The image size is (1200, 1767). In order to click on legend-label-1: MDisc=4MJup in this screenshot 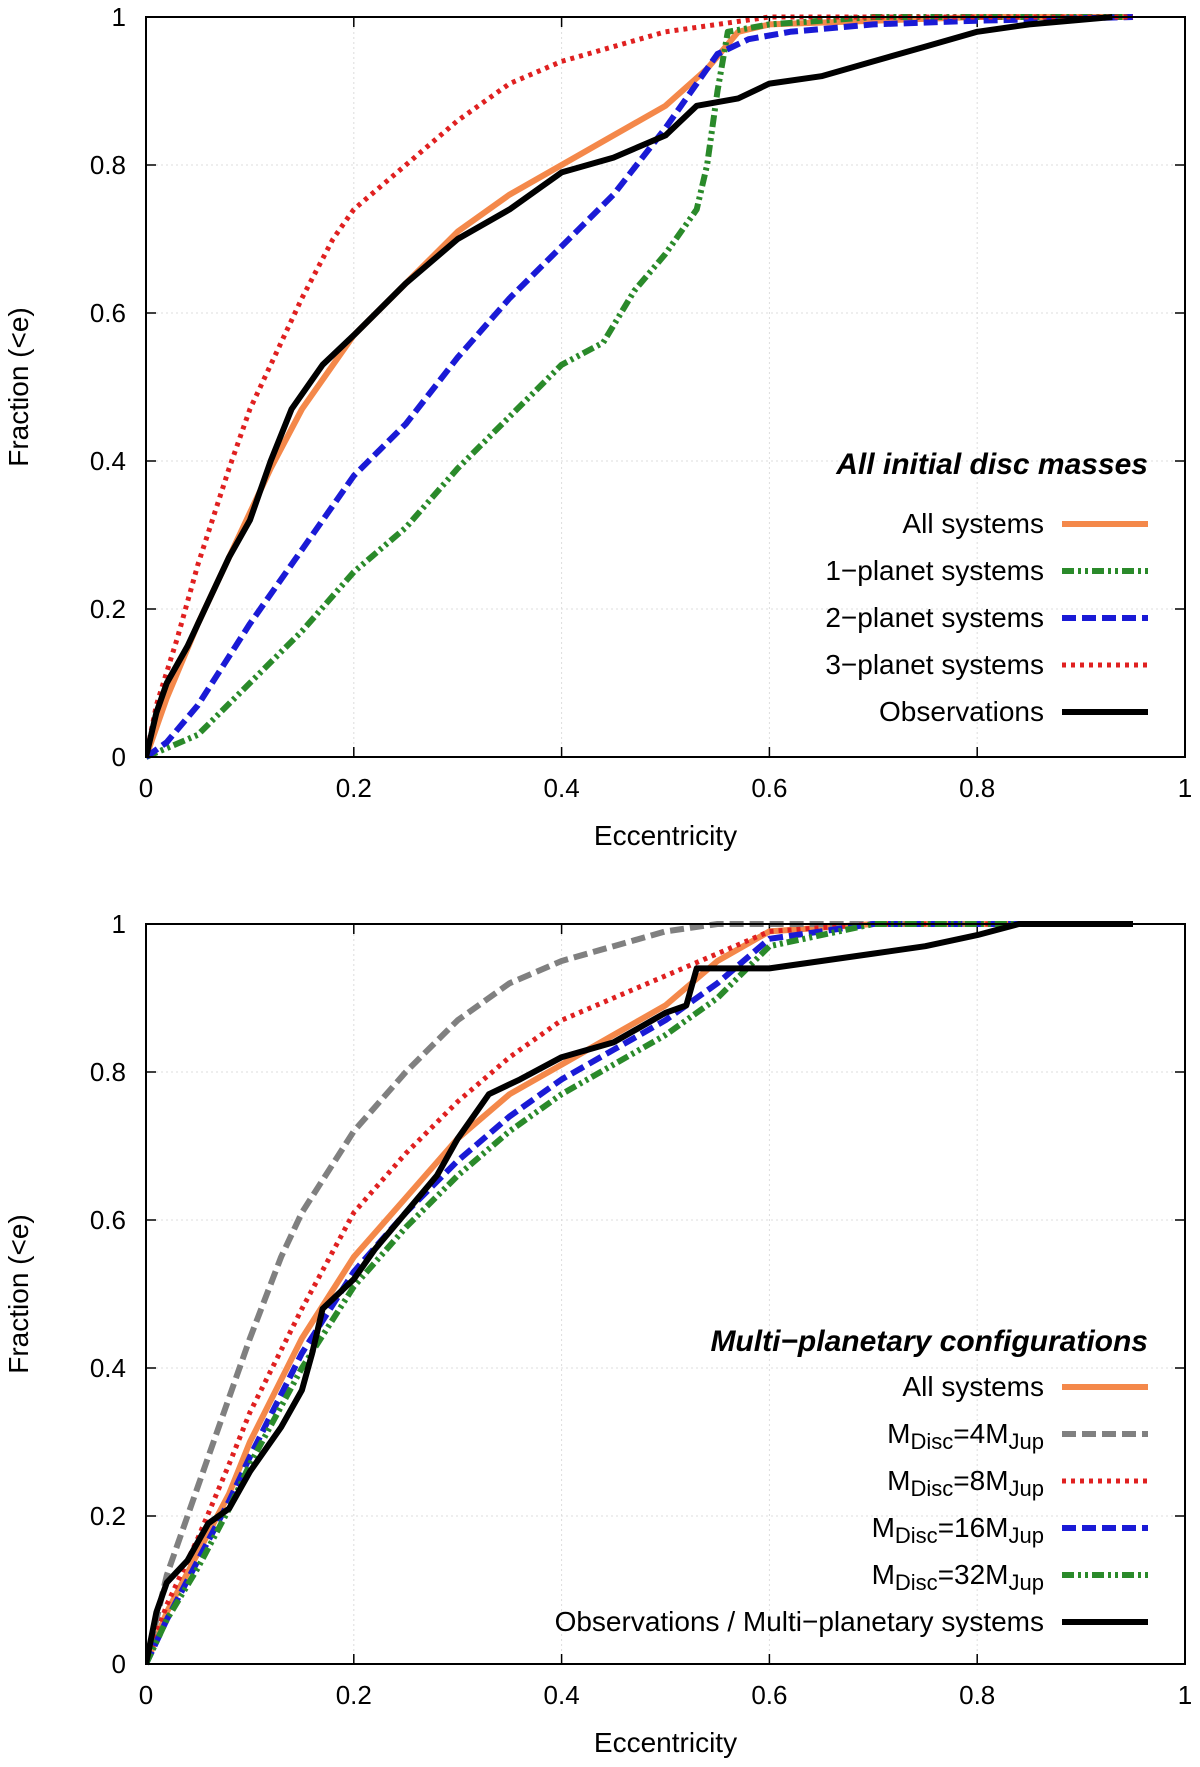, I will do `click(965, 1436)`.